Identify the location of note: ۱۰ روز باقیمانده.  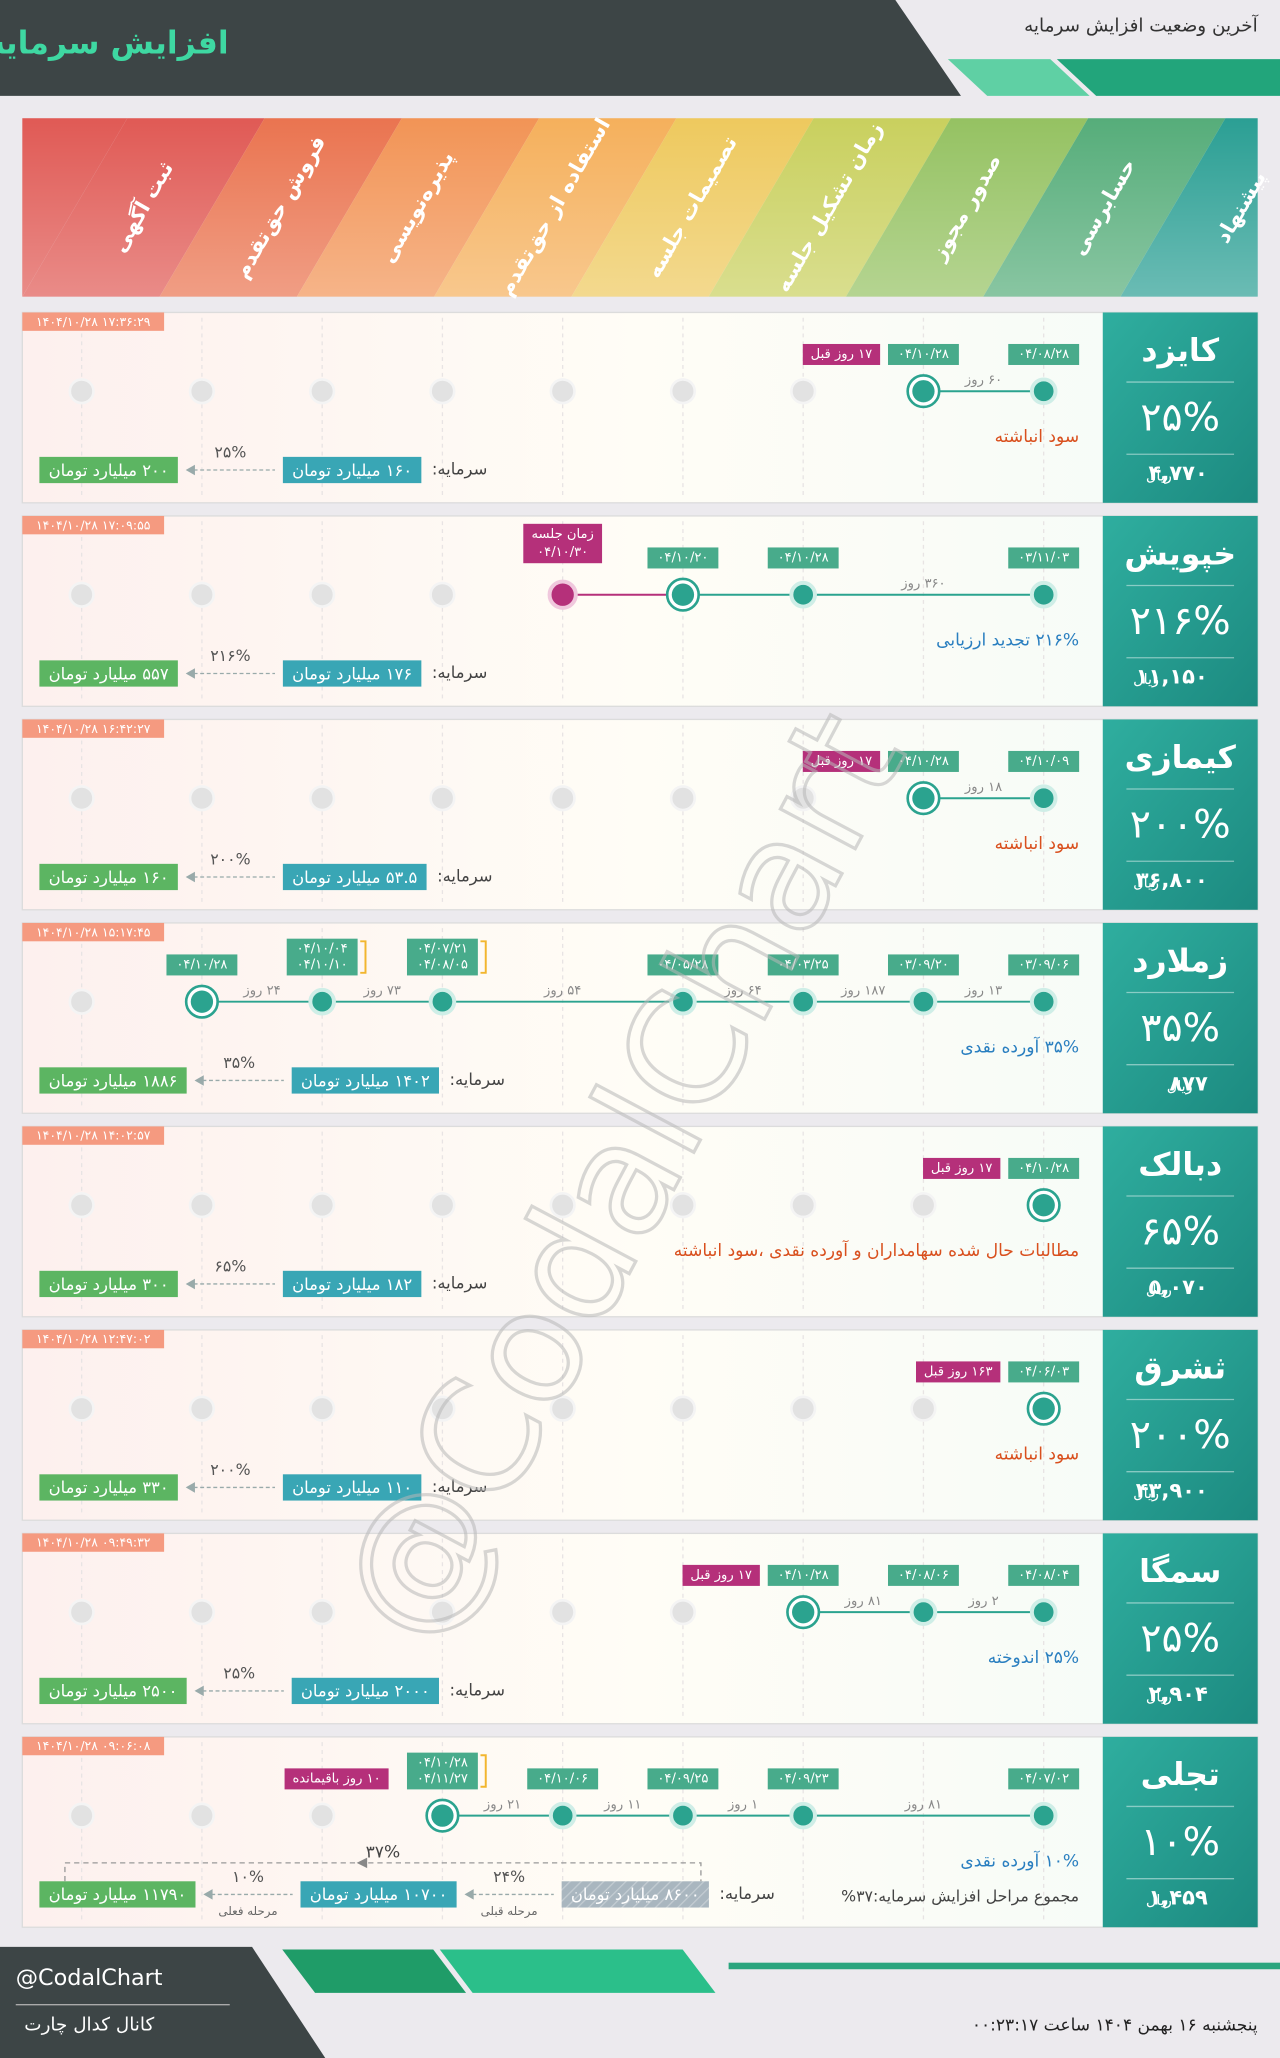
(336, 1778).